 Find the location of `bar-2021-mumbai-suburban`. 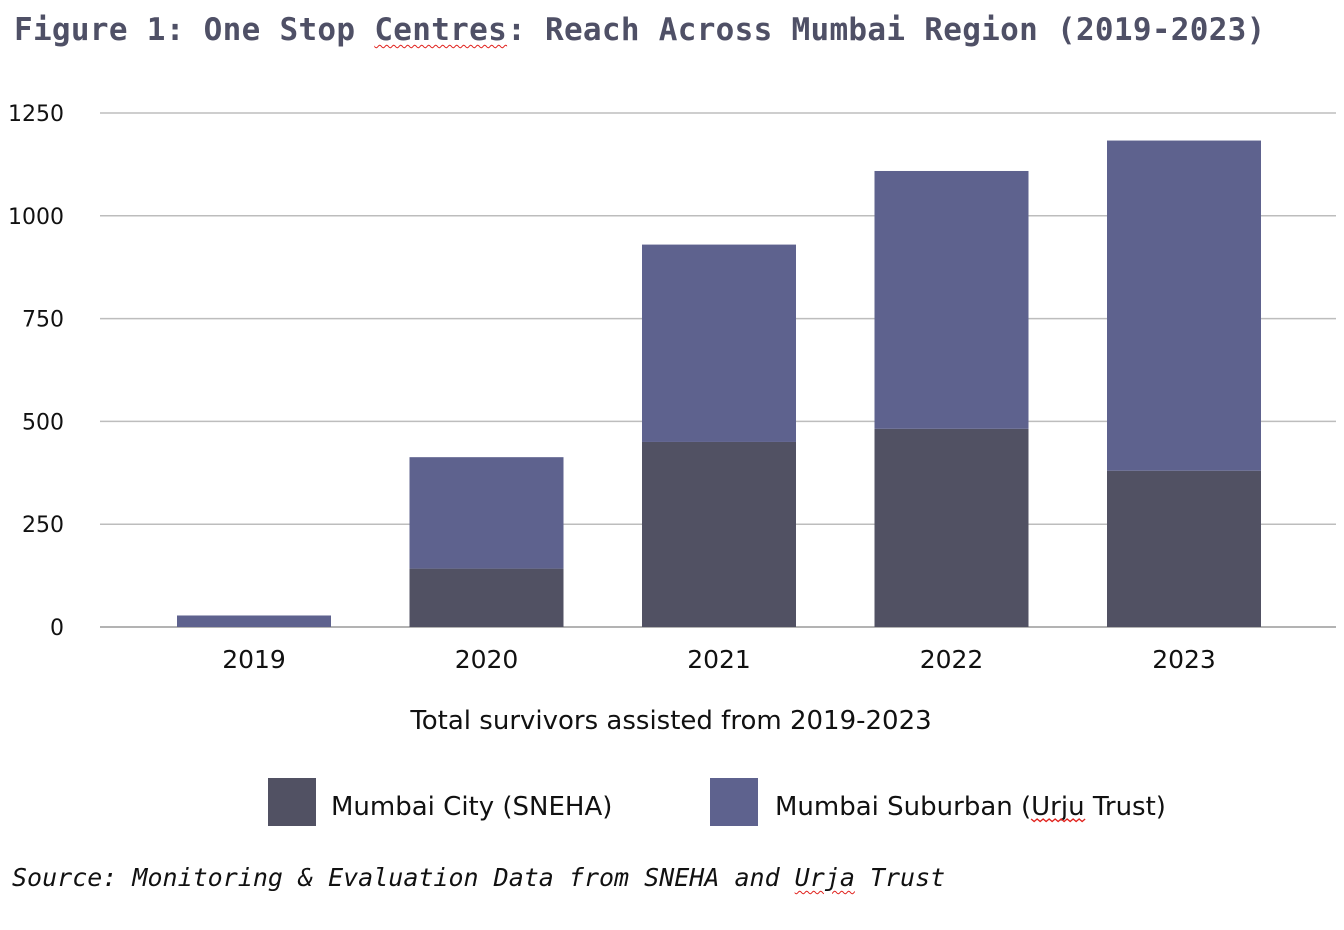

bar-2021-mumbai-suburban is located at coordinates (719, 343).